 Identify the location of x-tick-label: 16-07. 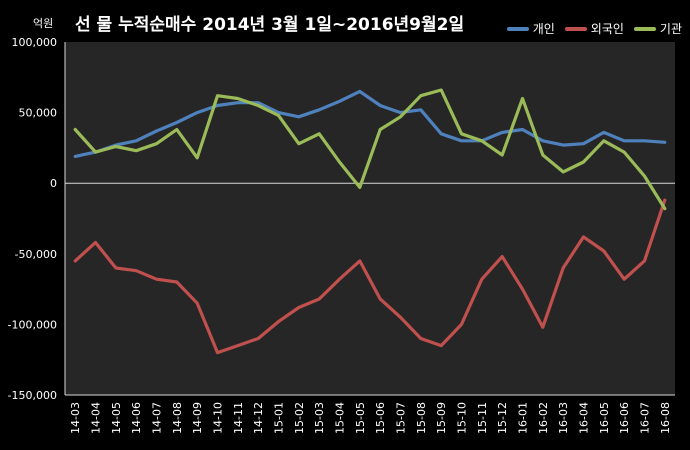
(645, 418).